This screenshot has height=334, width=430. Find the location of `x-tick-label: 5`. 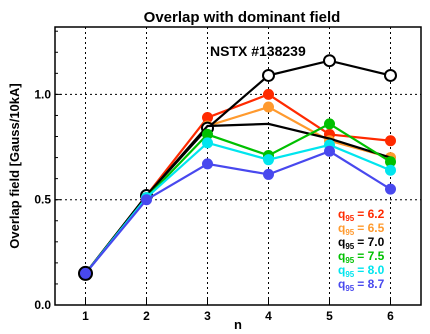

x-tick-label: 5 is located at coordinates (329, 316).